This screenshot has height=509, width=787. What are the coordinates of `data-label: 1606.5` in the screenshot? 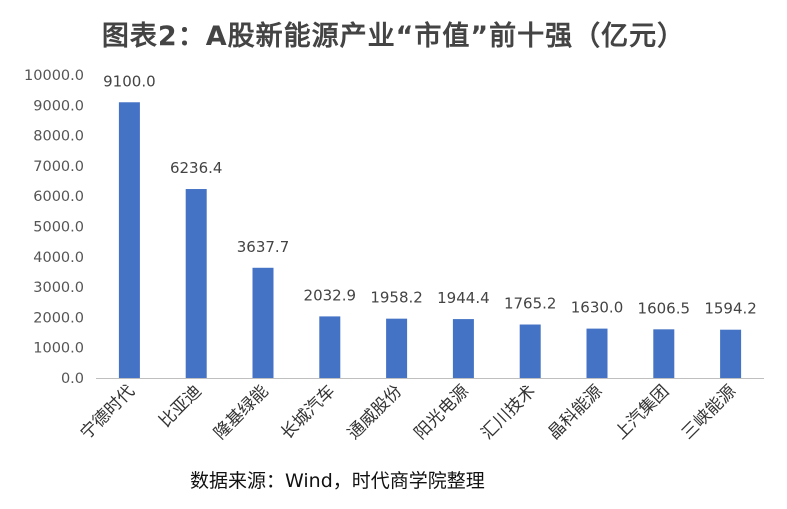 It's located at (664, 308).